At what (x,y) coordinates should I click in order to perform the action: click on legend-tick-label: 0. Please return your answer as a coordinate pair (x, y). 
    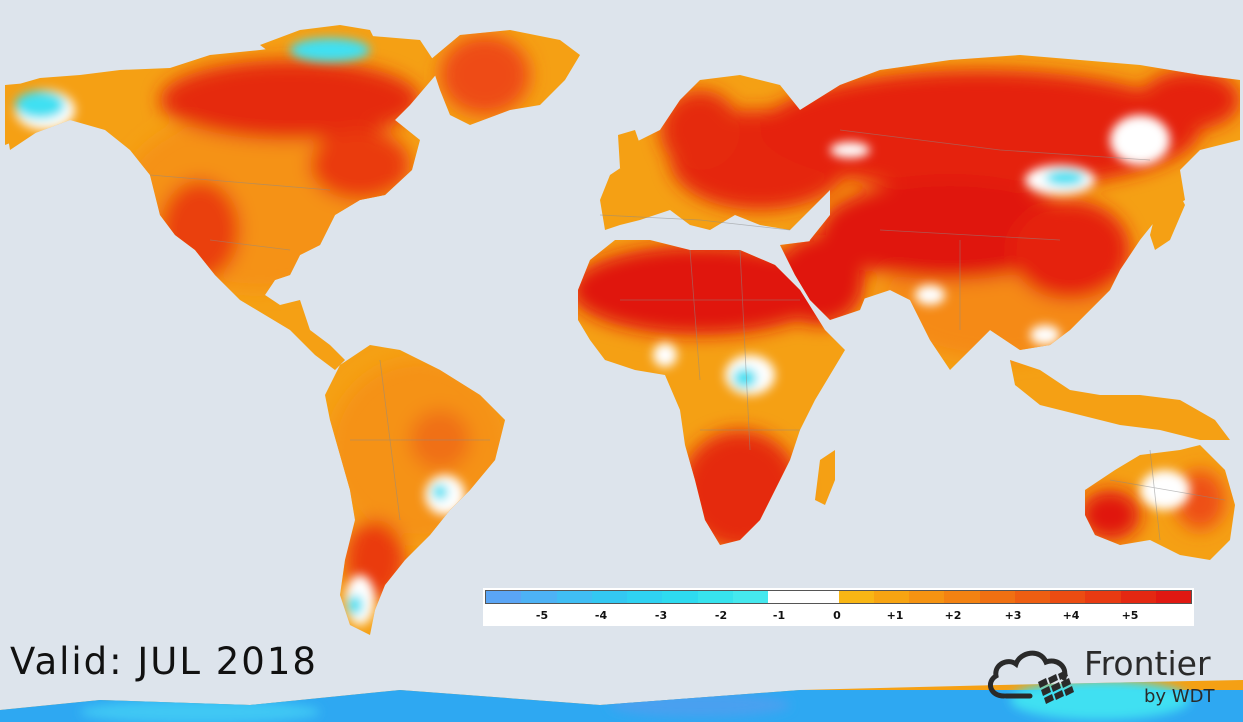
    Looking at the image, I should click on (837, 615).